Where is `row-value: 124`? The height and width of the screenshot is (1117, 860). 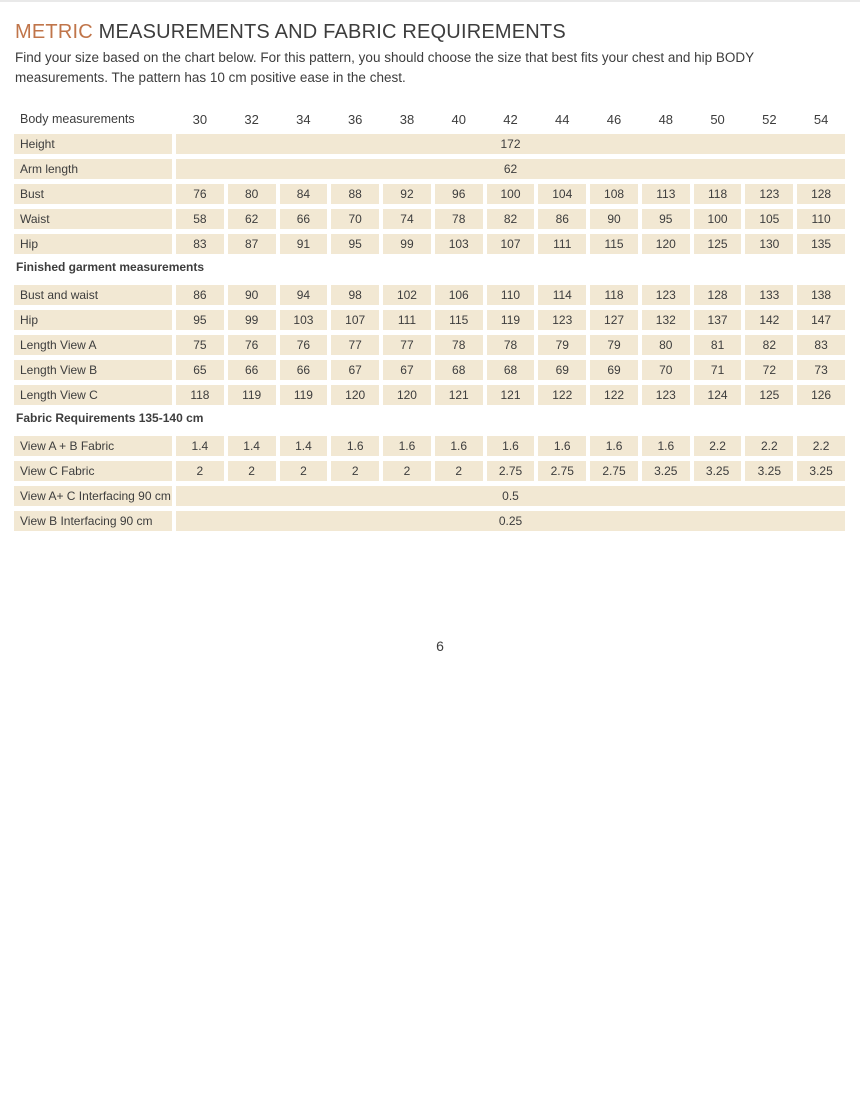 row-value: 124 is located at coordinates (717, 394).